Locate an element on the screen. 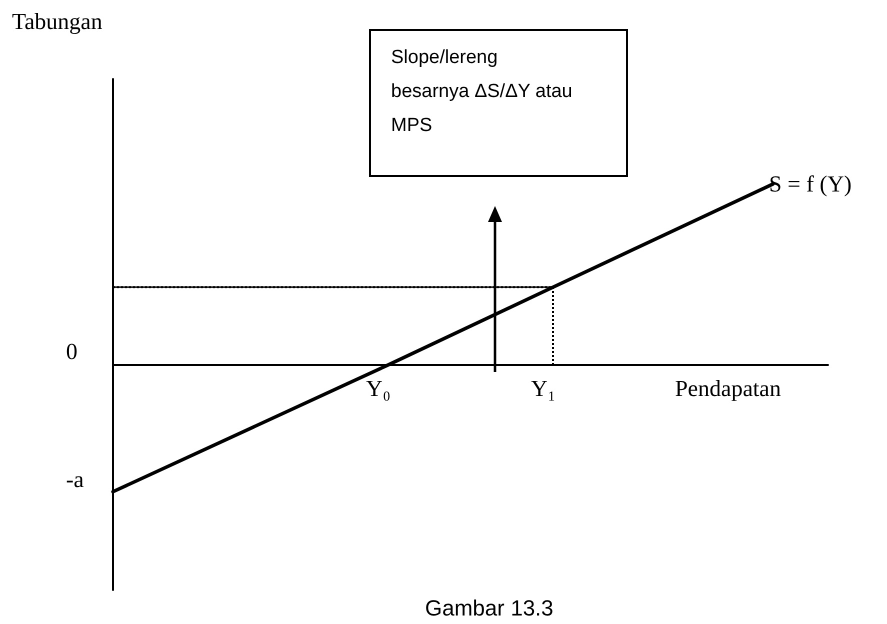 The width and height of the screenshot is (887, 624). text: Gambar 13.3 is located at coordinates (489, 608).